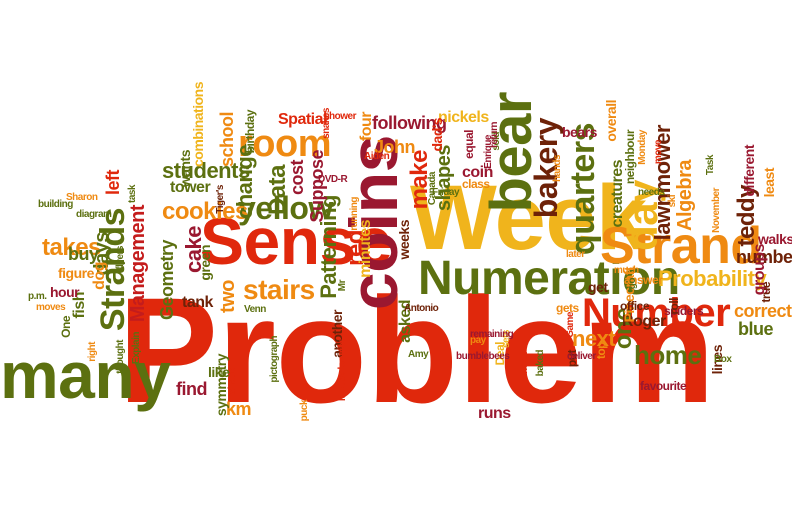 The height and width of the screenshot is (506, 792). I want to click on word-ski: ski, so click(672, 201).